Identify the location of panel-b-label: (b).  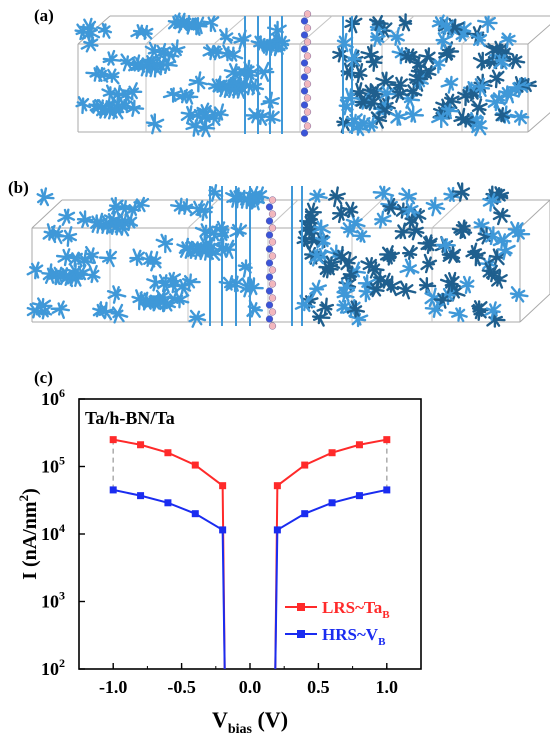
(18, 187).